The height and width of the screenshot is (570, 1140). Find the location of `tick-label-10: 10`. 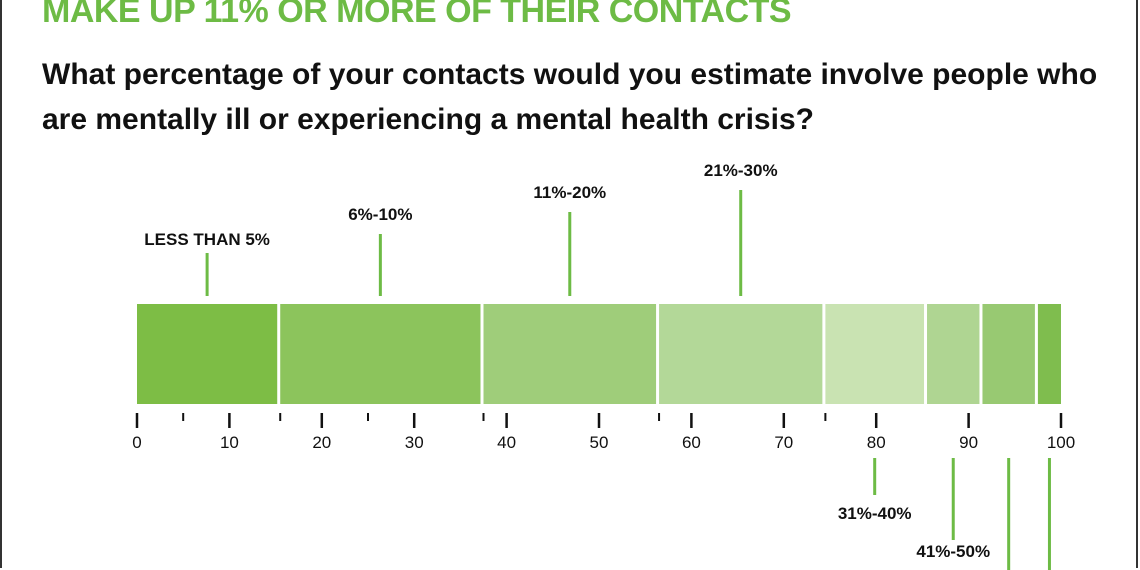

tick-label-10: 10 is located at coordinates (229, 442).